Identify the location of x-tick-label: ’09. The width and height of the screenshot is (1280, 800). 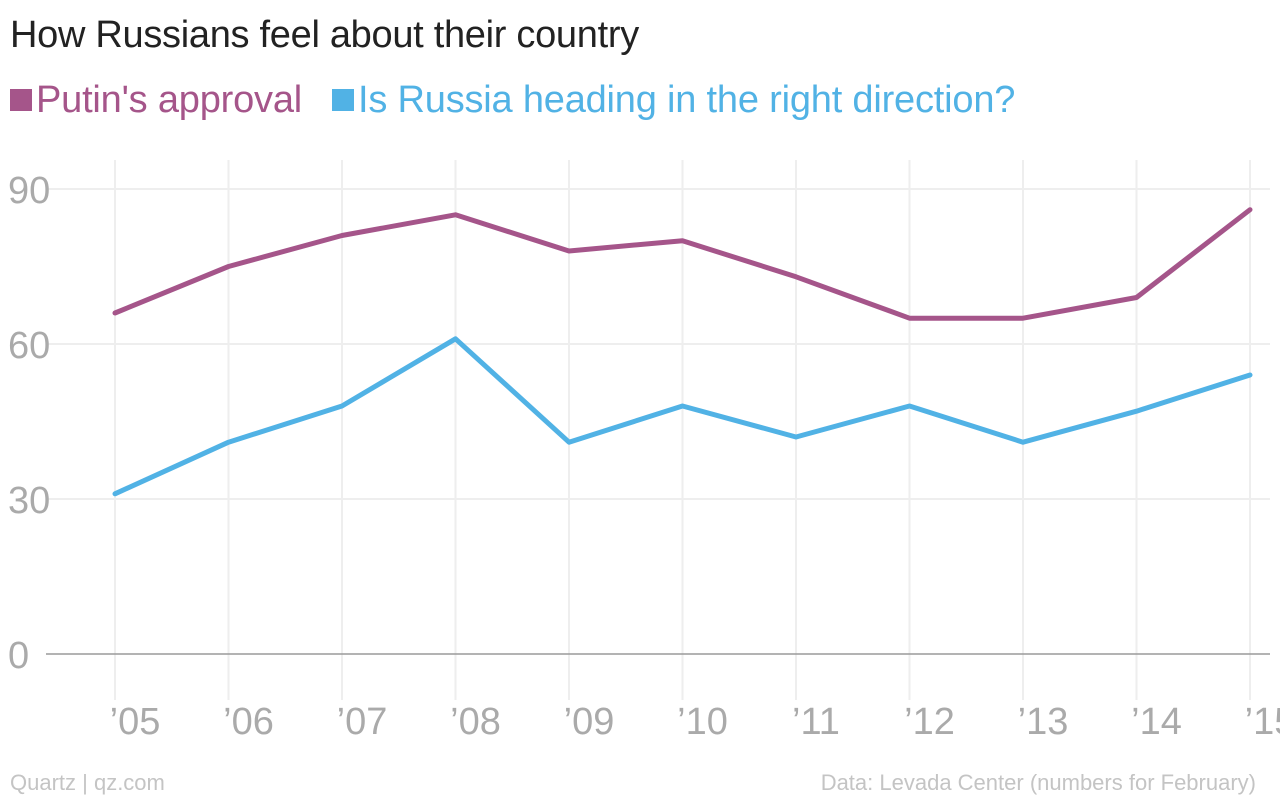
(589, 722).